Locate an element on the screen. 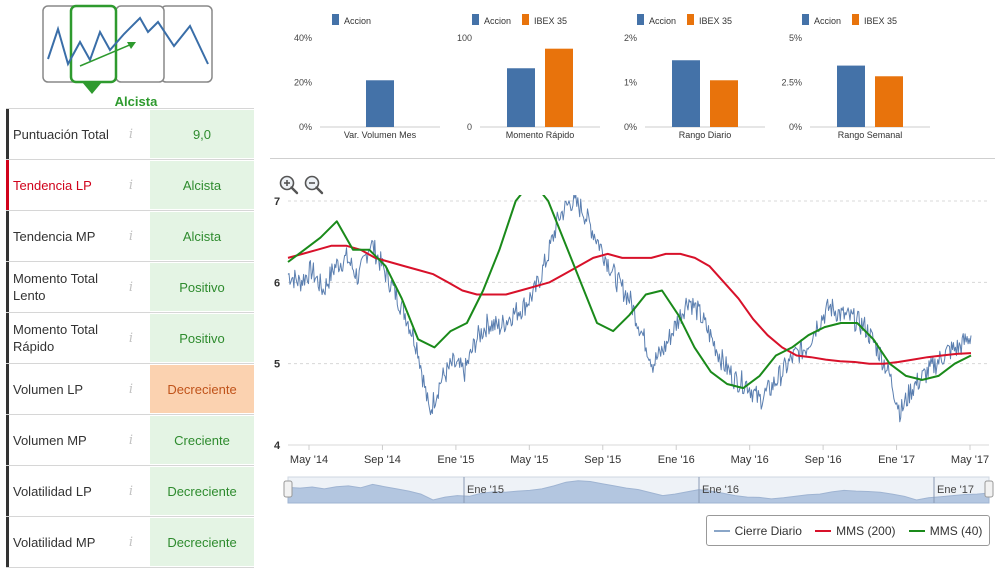 The image size is (997, 568). mini-ytick-label: 5% is located at coordinates (795, 38).